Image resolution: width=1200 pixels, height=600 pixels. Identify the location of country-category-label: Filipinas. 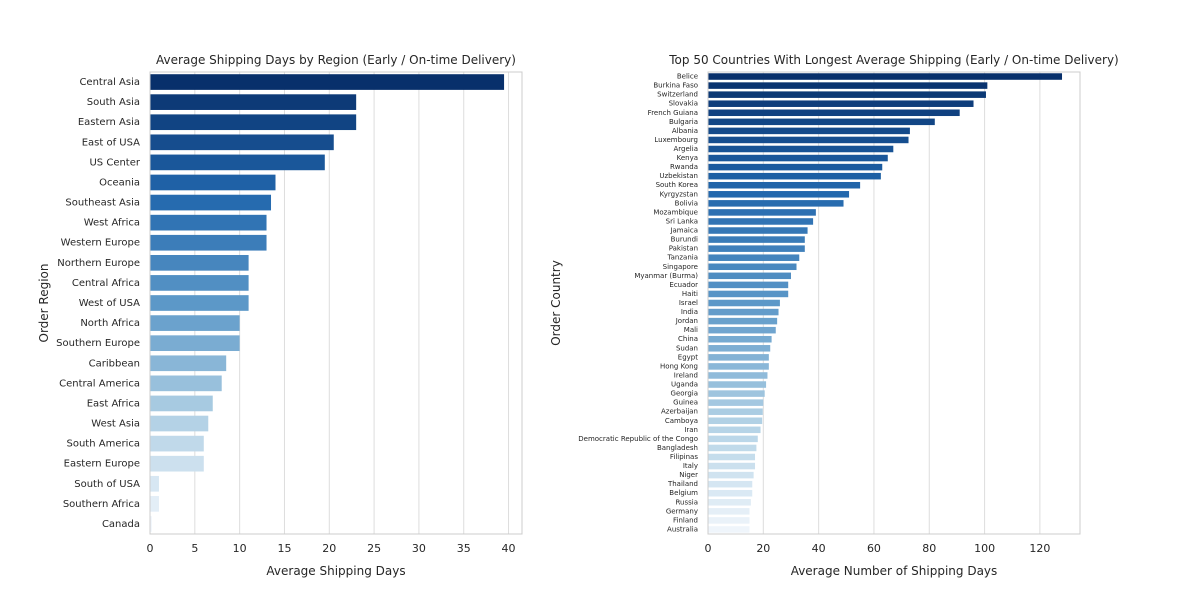
(684, 457).